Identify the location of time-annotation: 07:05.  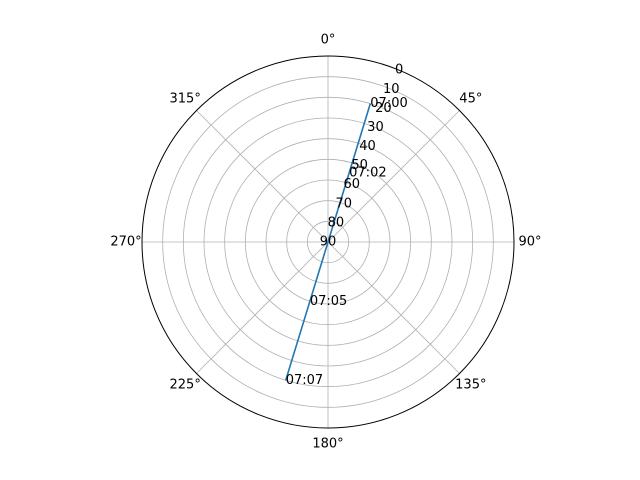
(328, 301).